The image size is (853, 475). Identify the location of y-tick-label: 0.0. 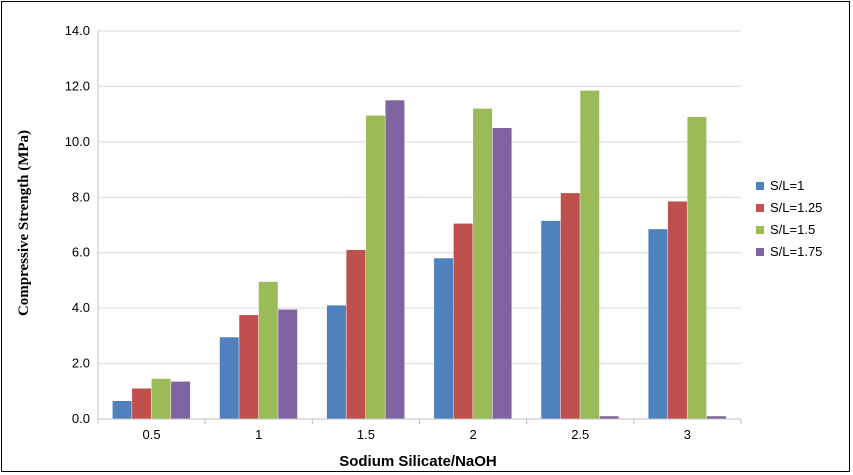
(81, 418).